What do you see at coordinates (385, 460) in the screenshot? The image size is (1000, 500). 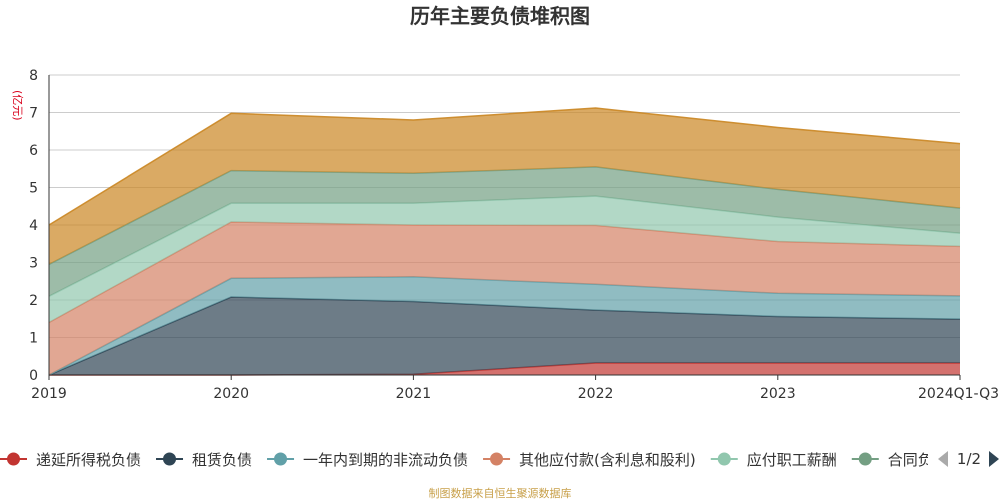 I see `legend-label: 一年内到期的非流动负债` at bounding box center [385, 460].